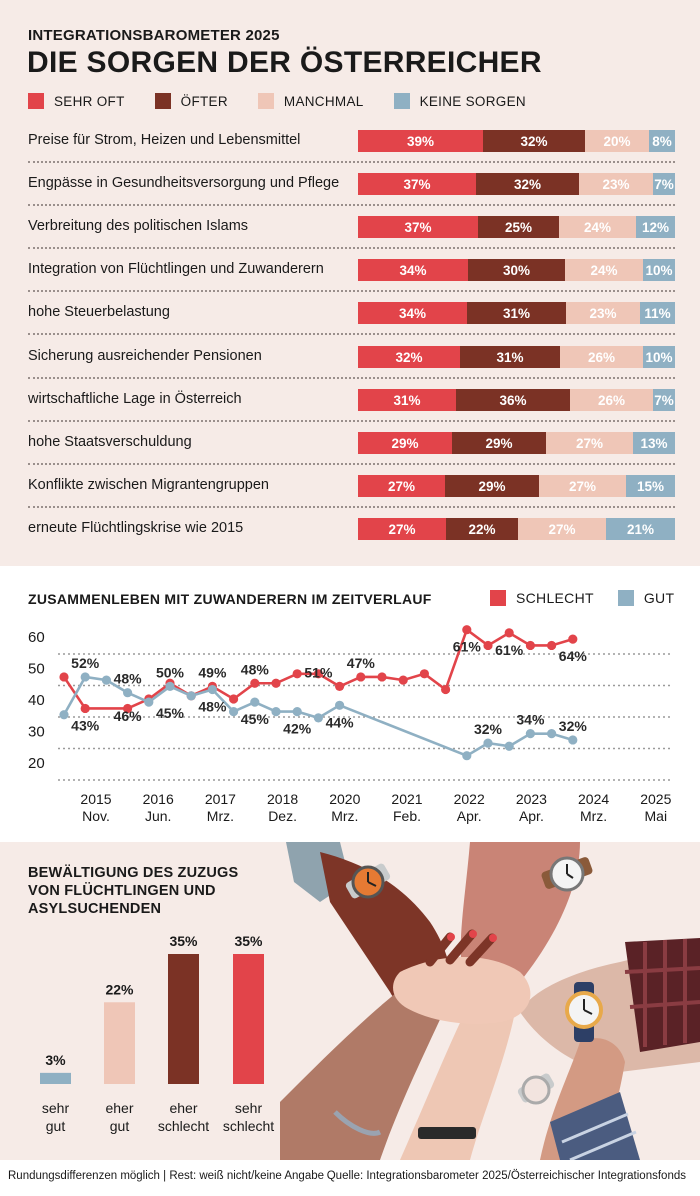  Describe the element at coordinates (170, 672) in the screenshot. I see `data-label: 50%` at that location.